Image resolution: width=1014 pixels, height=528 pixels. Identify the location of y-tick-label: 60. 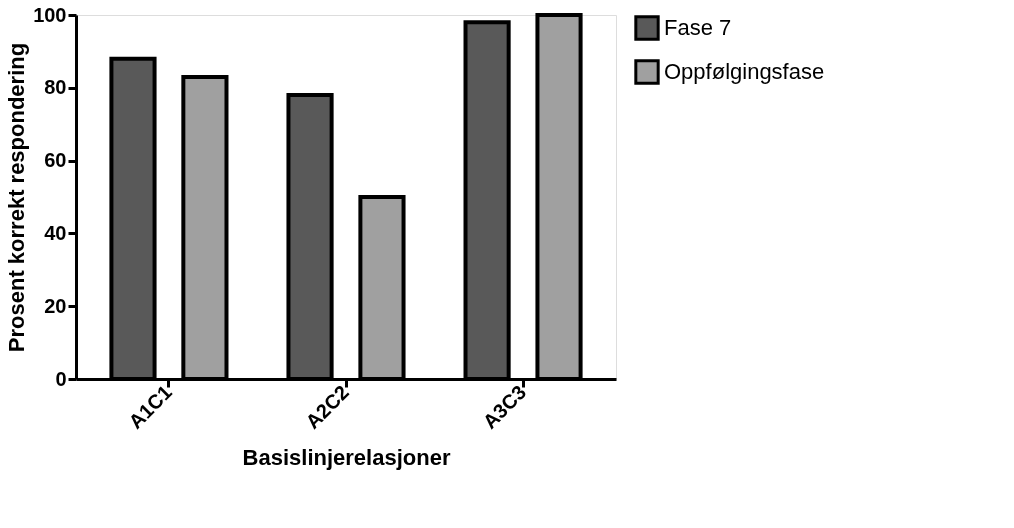
(55, 160).